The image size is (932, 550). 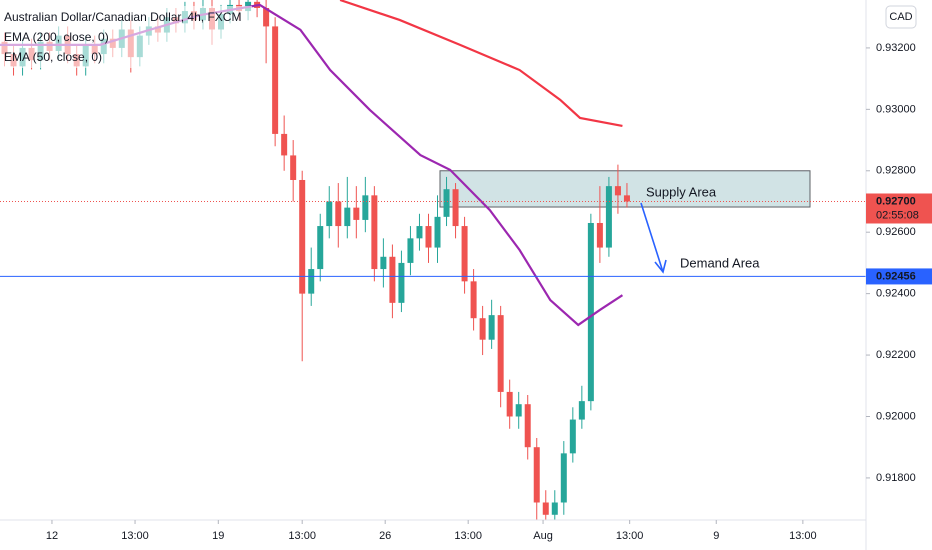 I want to click on legend-entry: EMA (50, close, 0), so click(x=53, y=57).